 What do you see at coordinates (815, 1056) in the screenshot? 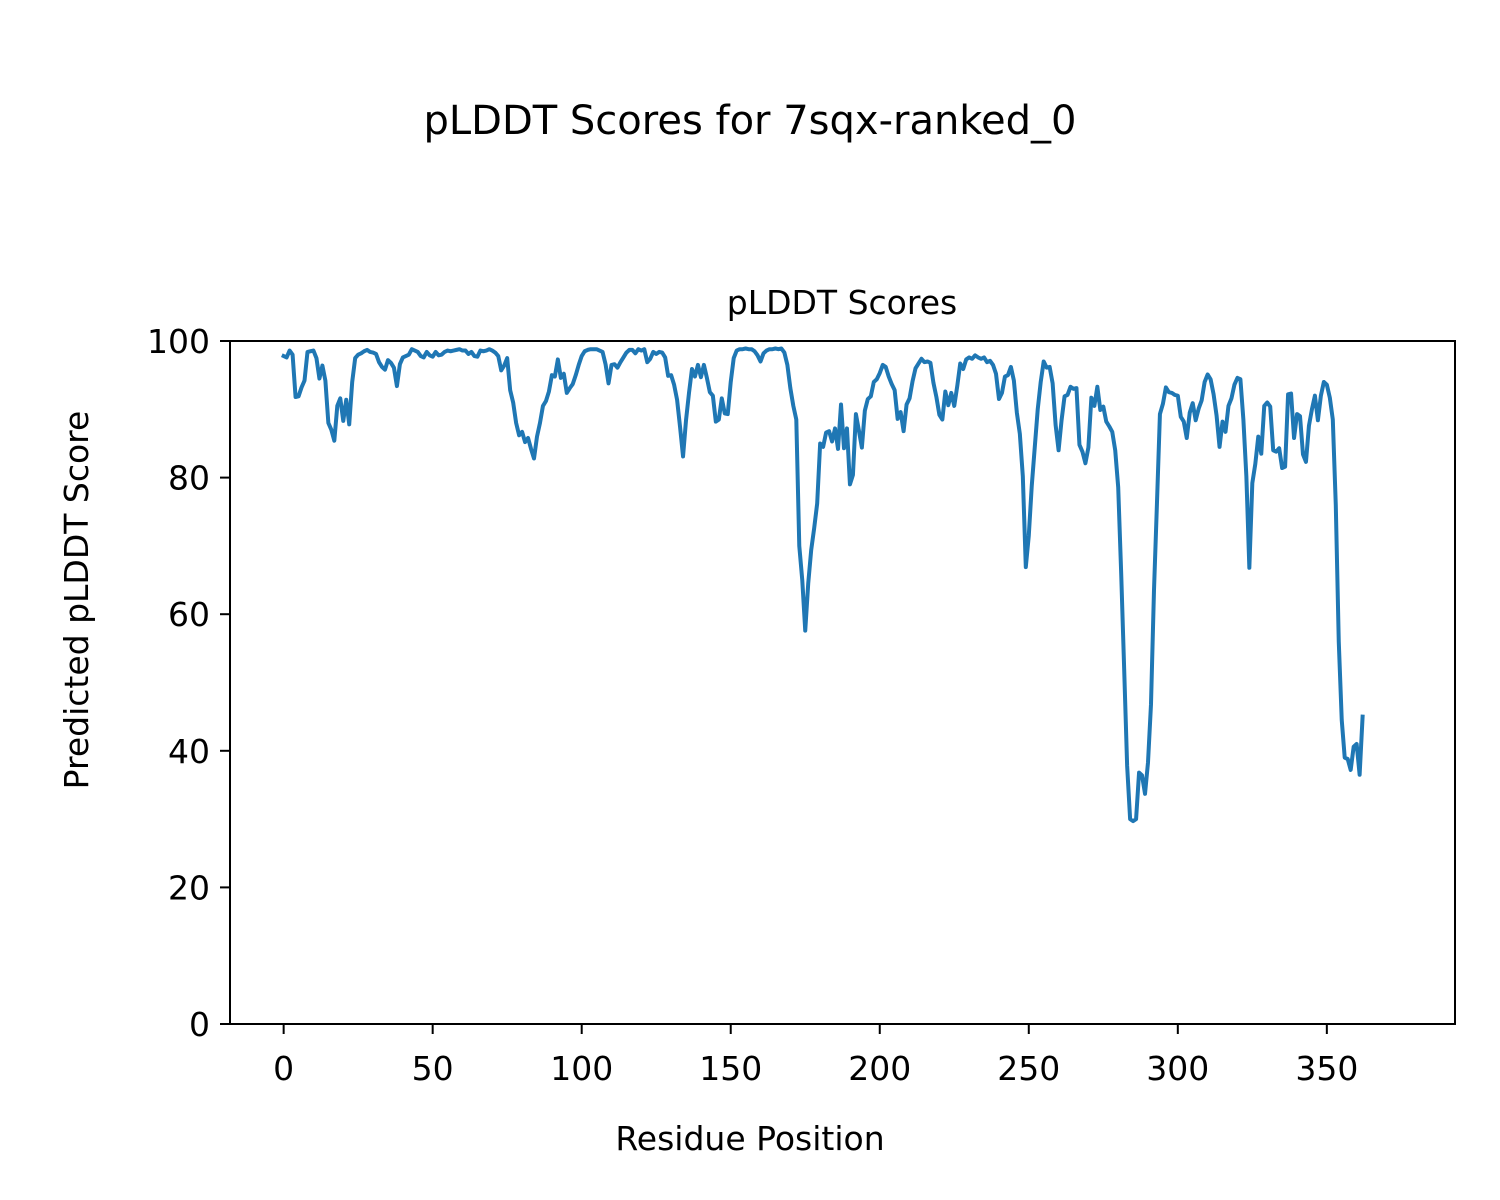
I see `x-axis: 0 50 100 150 200 250 300 350` at bounding box center [815, 1056].